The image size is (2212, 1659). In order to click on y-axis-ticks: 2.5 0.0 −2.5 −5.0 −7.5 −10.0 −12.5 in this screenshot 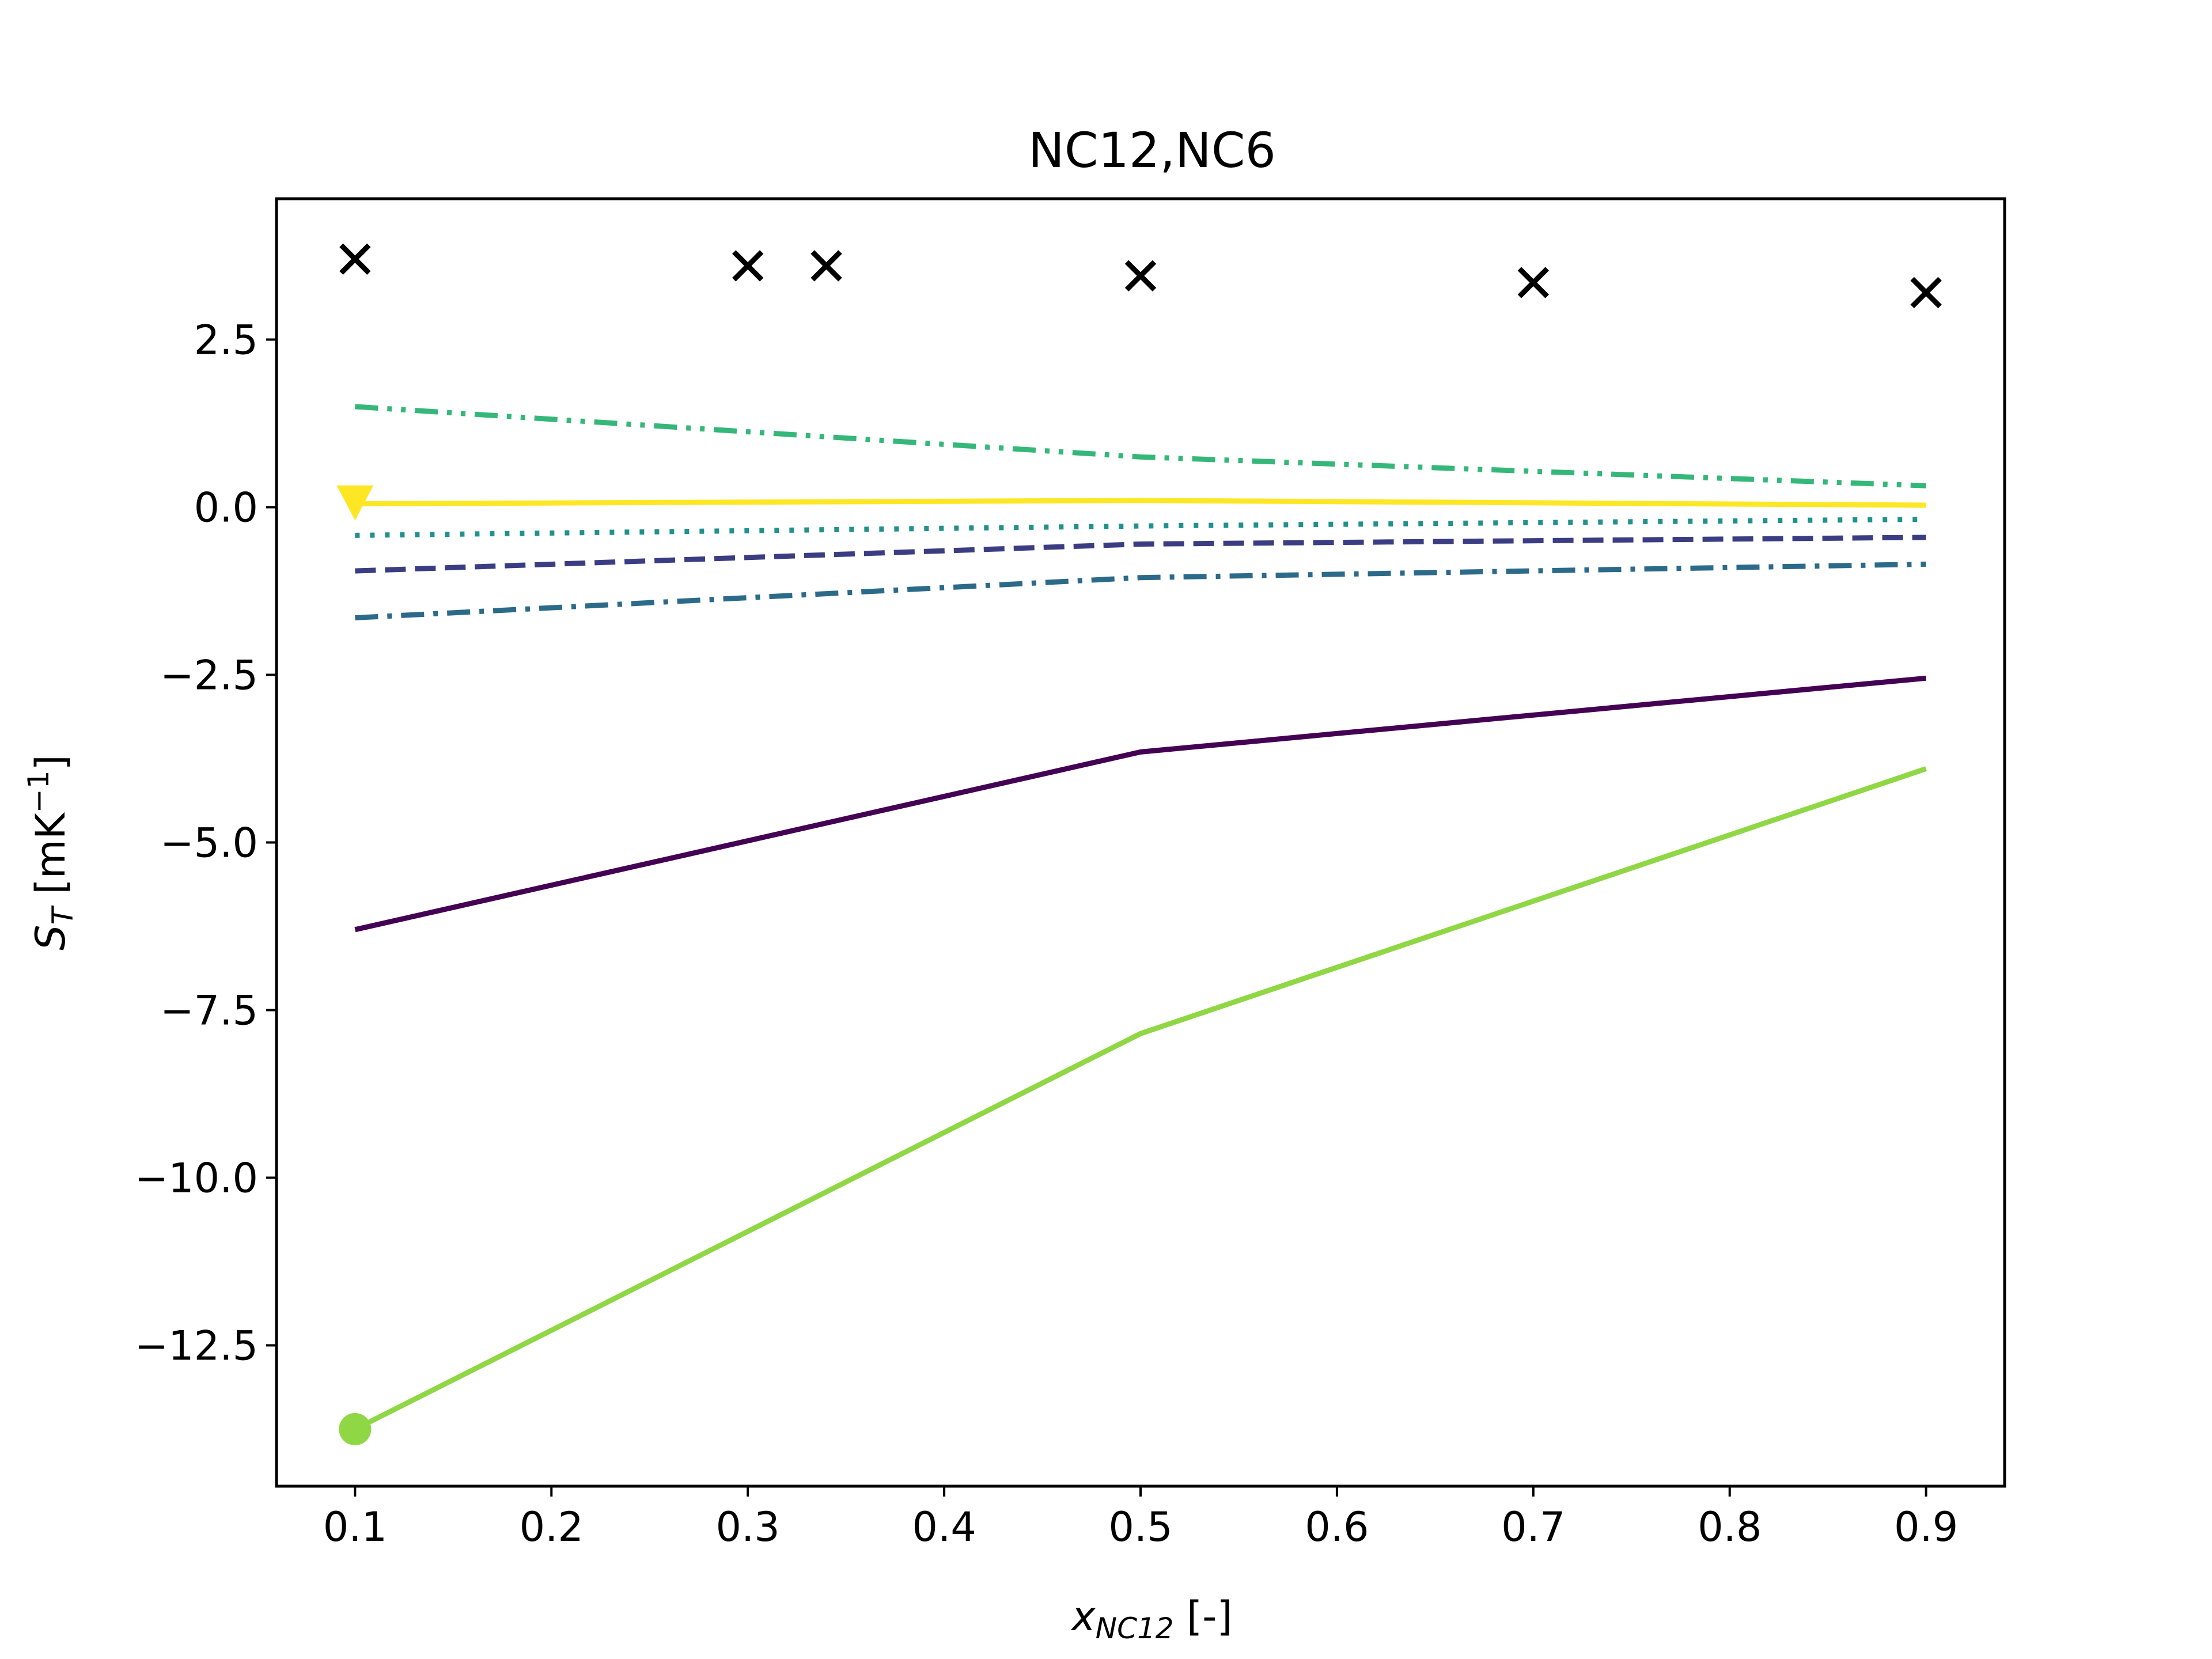, I will do `click(205, 843)`.